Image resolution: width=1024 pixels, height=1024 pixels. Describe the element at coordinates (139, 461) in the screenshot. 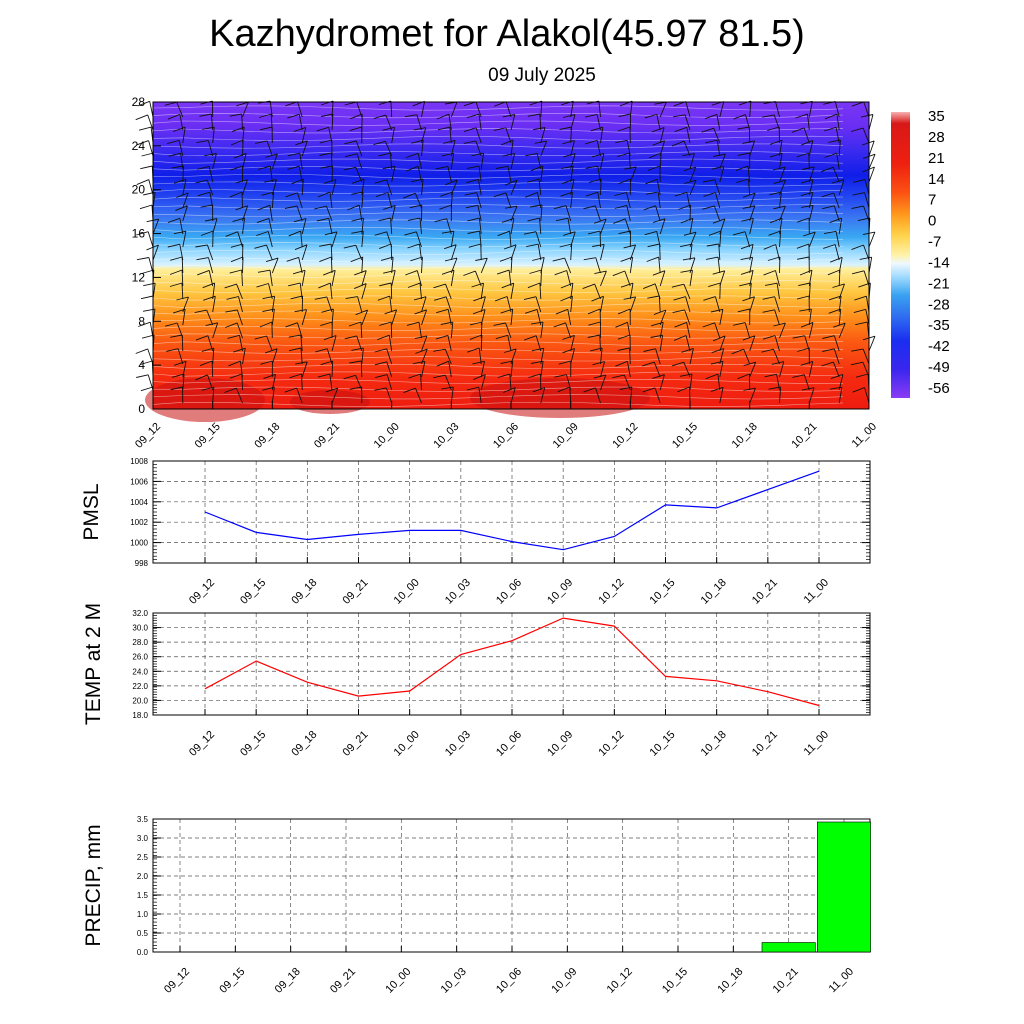

I see `y-tick-label: 1008` at that location.